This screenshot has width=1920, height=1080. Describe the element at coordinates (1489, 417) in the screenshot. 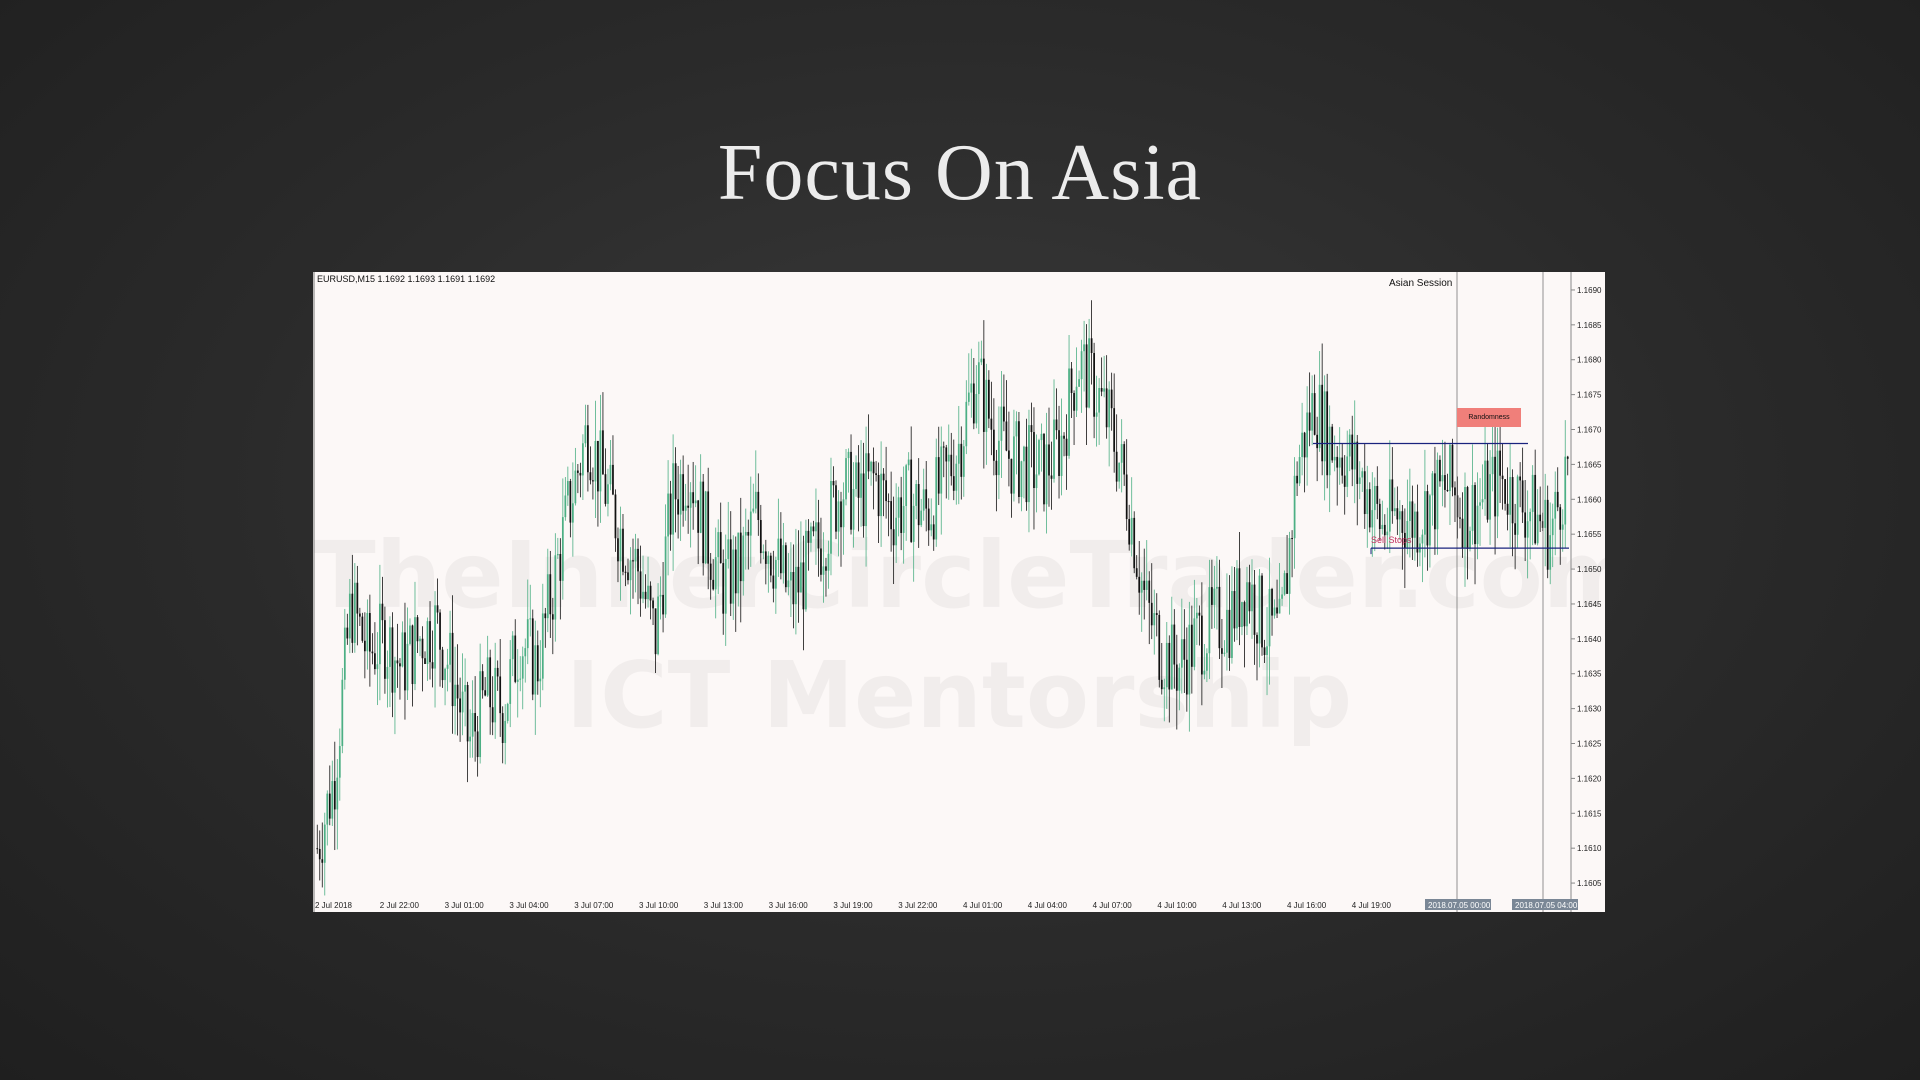

I see `randomness-label: Randomness` at that location.